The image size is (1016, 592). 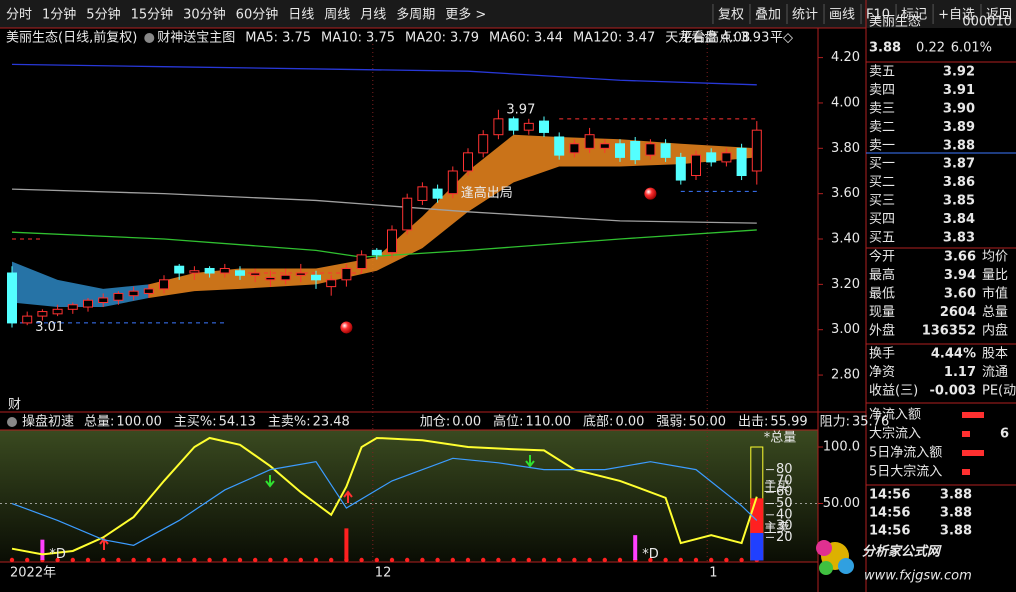 What do you see at coordinates (598, 422) in the screenshot?
I see `legend-label: 底部:` at bounding box center [598, 422].